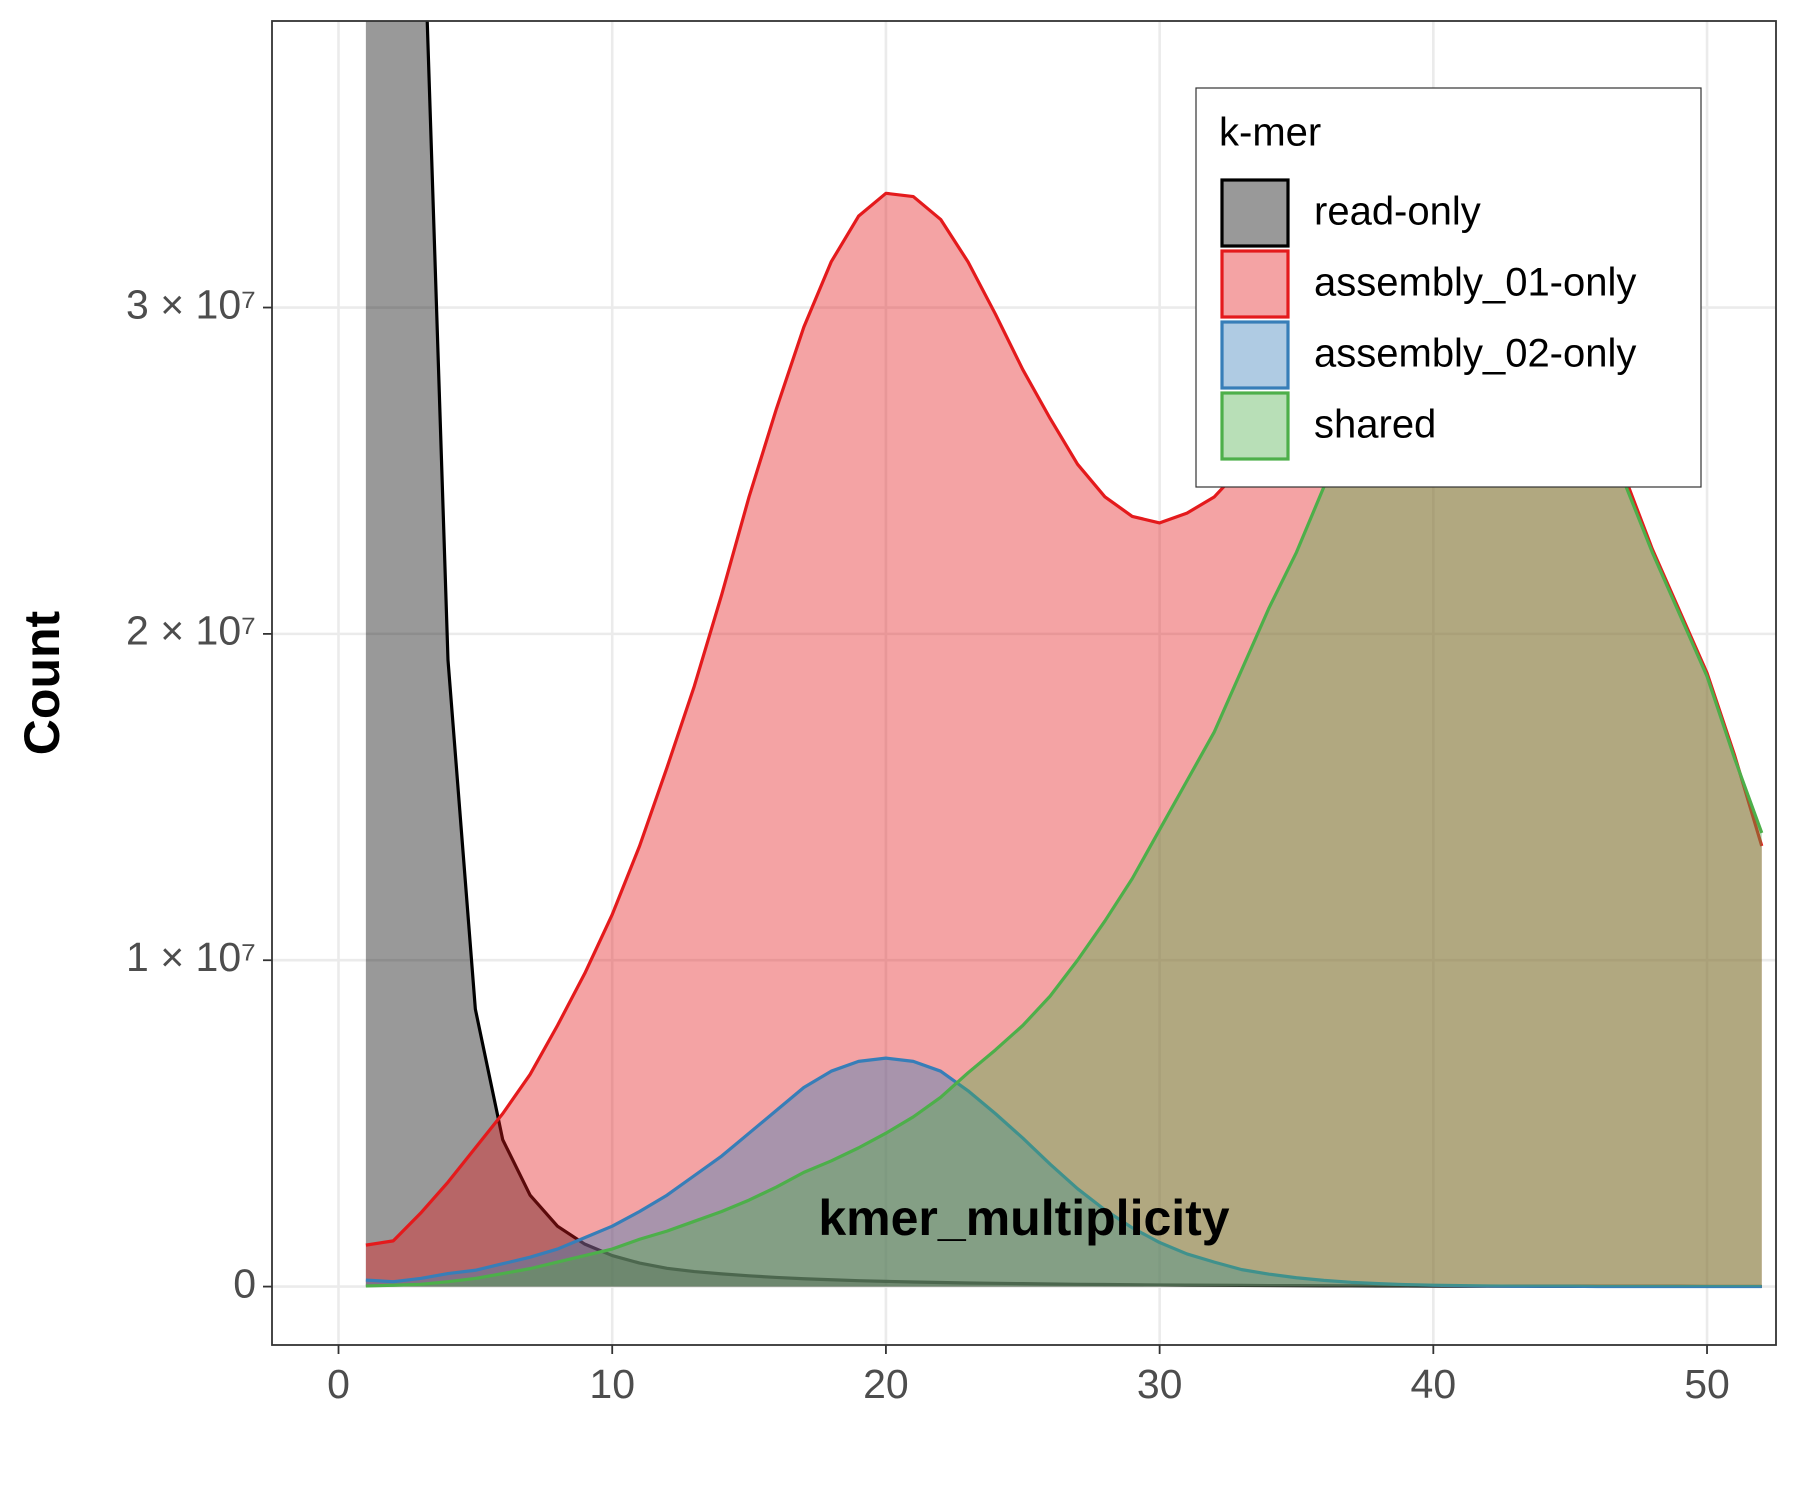 The height and width of the screenshot is (1500, 1800). I want to click on y-axis-title: Count, so click(42, 682).